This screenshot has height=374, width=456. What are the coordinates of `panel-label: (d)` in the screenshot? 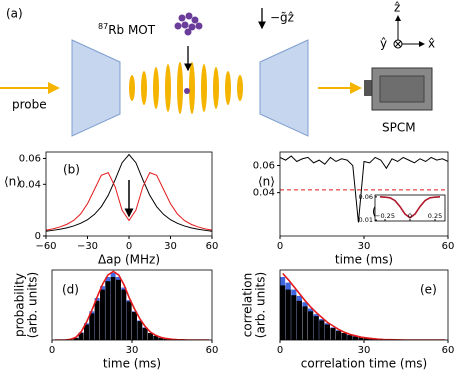 It's located at (70, 290).